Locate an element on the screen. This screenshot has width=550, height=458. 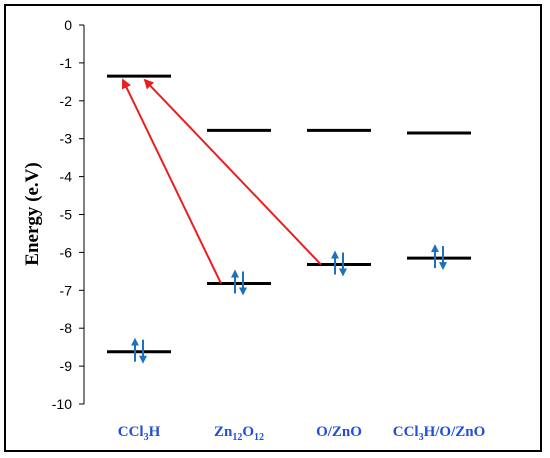
y-tick-label: -5 is located at coordinates (66, 215).